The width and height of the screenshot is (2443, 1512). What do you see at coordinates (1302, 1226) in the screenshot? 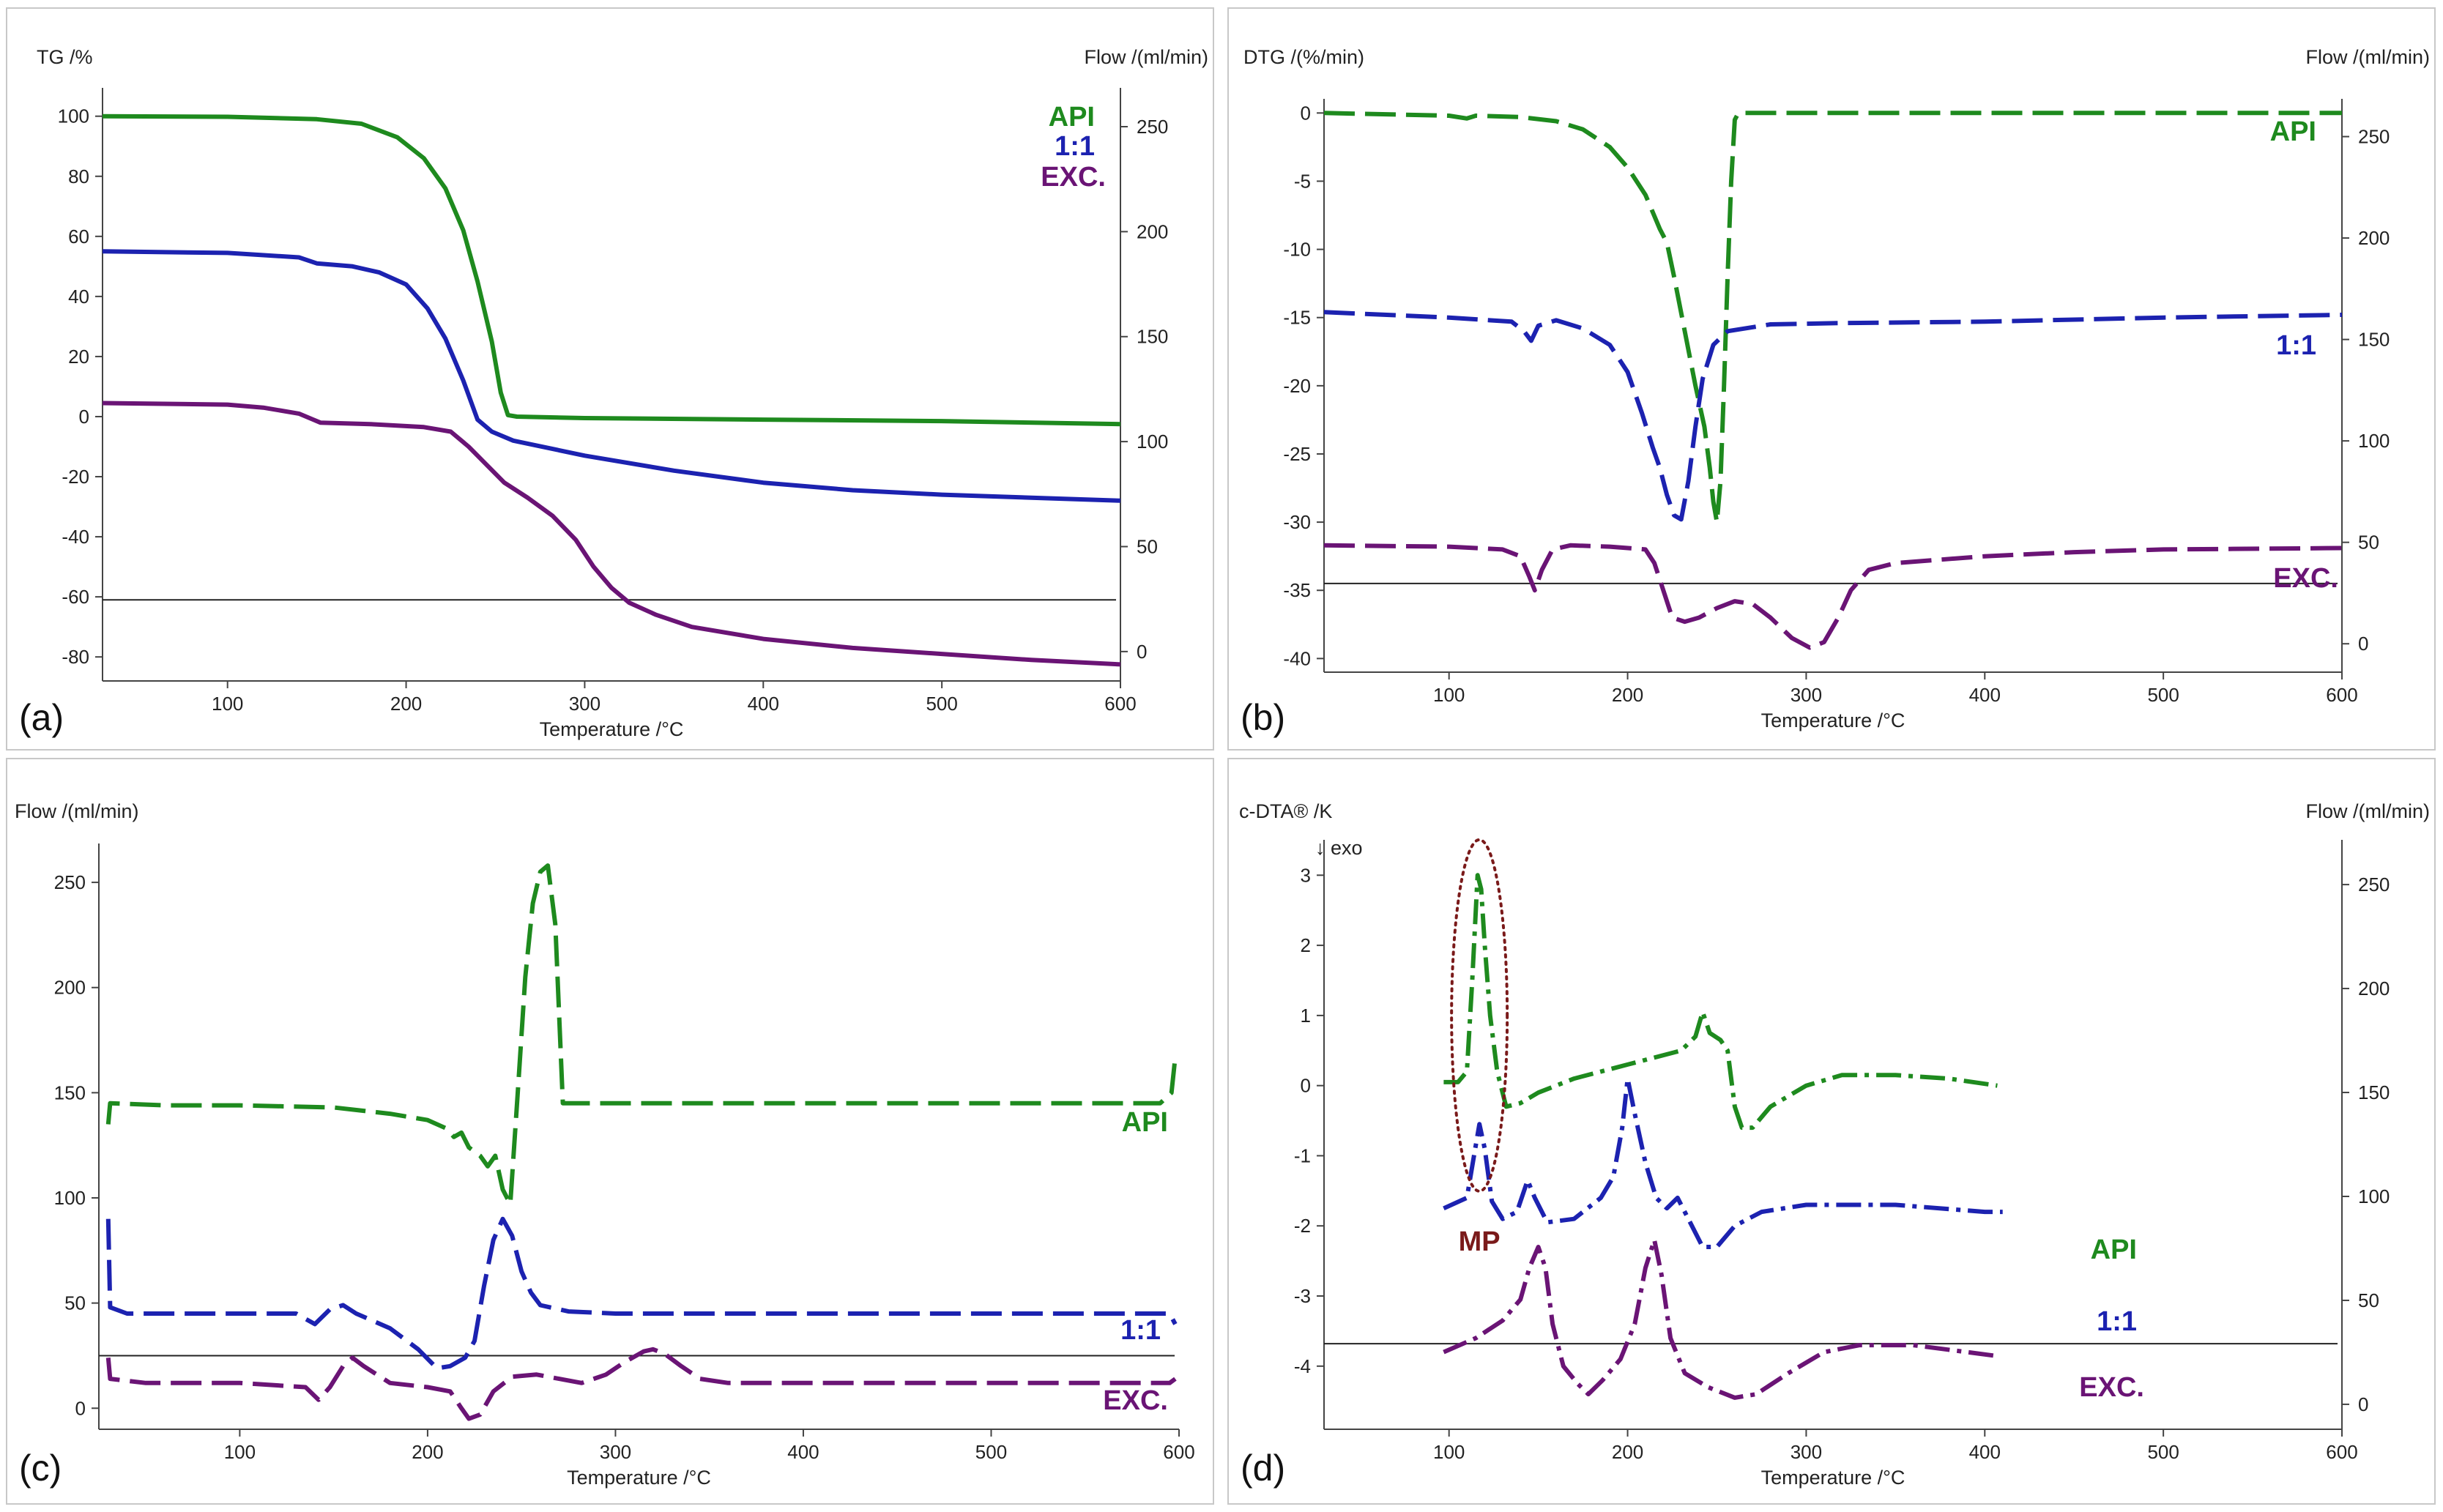
I see `y-tick-label: -2` at bounding box center [1302, 1226].